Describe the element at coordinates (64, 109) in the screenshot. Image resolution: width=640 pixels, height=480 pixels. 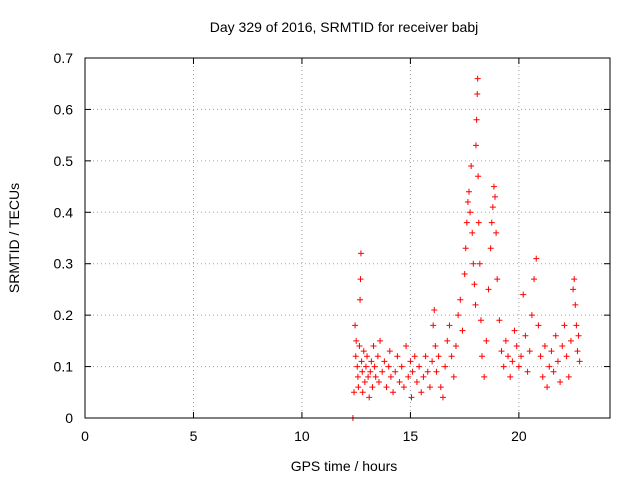
I see `y-tick-label: 0.6` at that location.